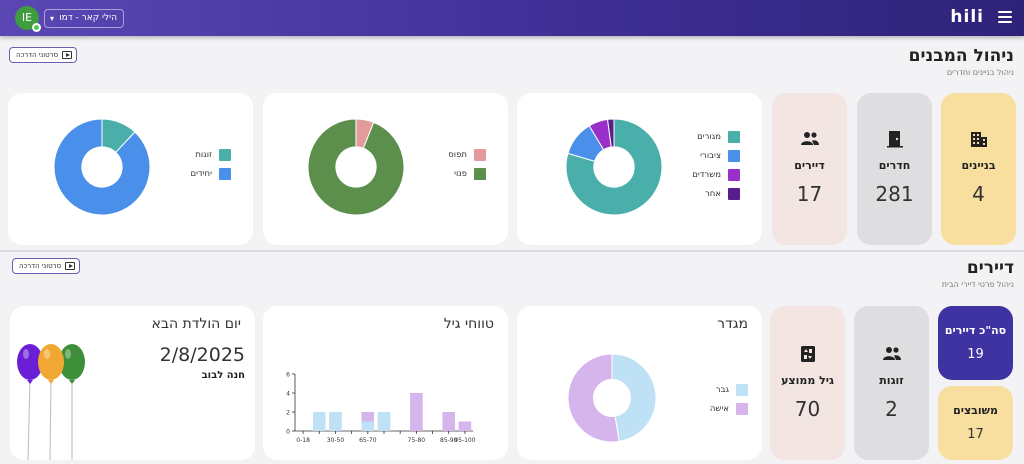  I want to click on elevator-icon, so click(807, 354).